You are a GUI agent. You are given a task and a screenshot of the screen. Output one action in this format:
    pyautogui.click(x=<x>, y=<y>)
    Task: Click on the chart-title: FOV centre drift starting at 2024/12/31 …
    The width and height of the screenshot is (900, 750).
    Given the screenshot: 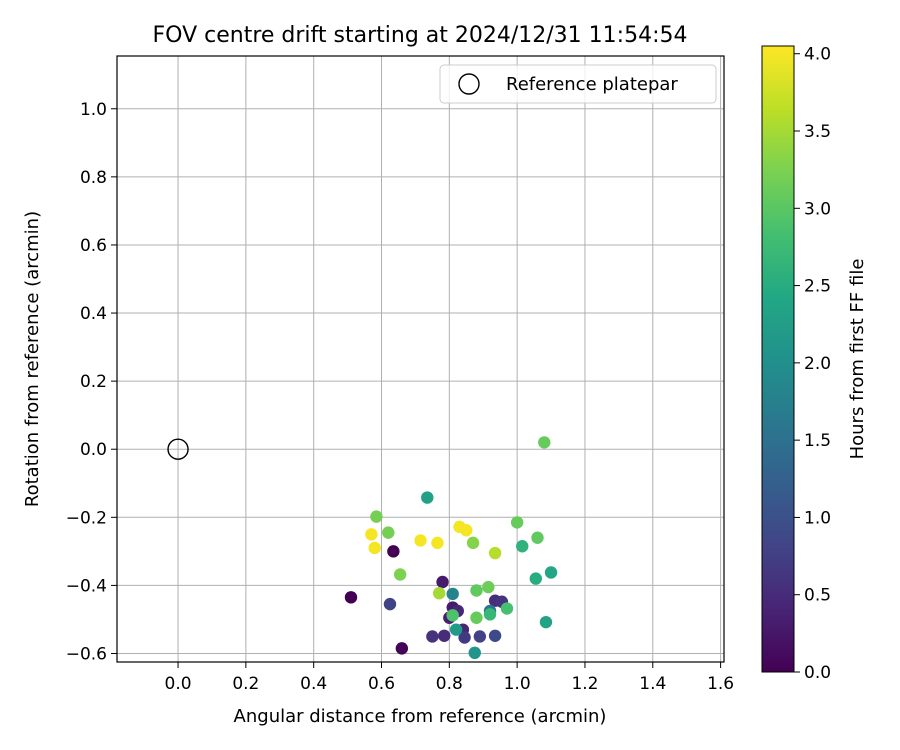 What is the action you would take?
    pyautogui.click(x=420, y=35)
    